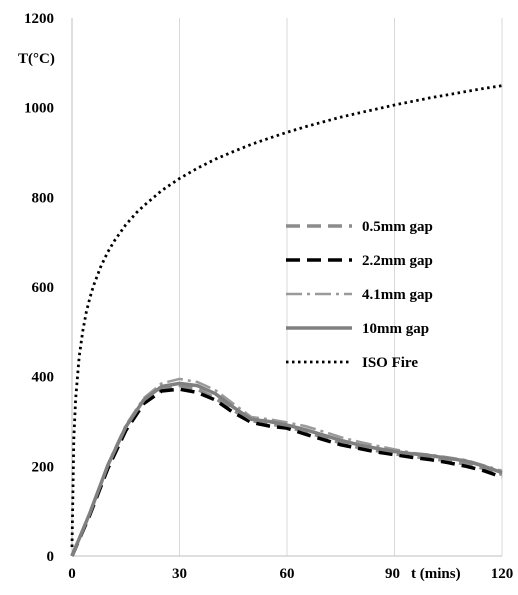  I want to click on legend-label-iso-fire: ISO Fire, so click(390, 363).